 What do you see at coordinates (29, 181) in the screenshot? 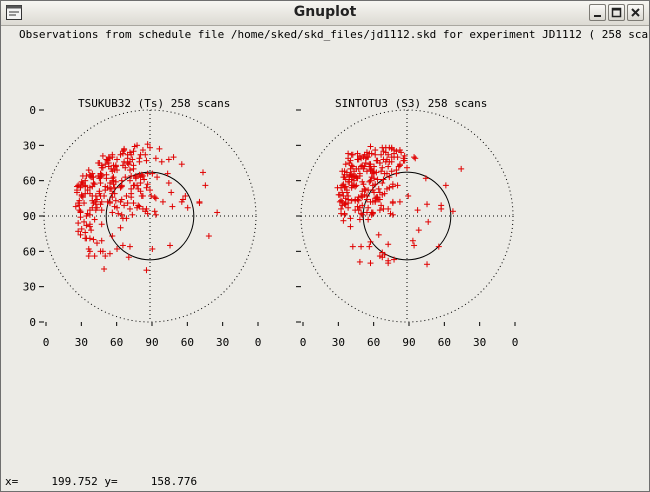
I see `y-tick-label: 60` at bounding box center [29, 181].